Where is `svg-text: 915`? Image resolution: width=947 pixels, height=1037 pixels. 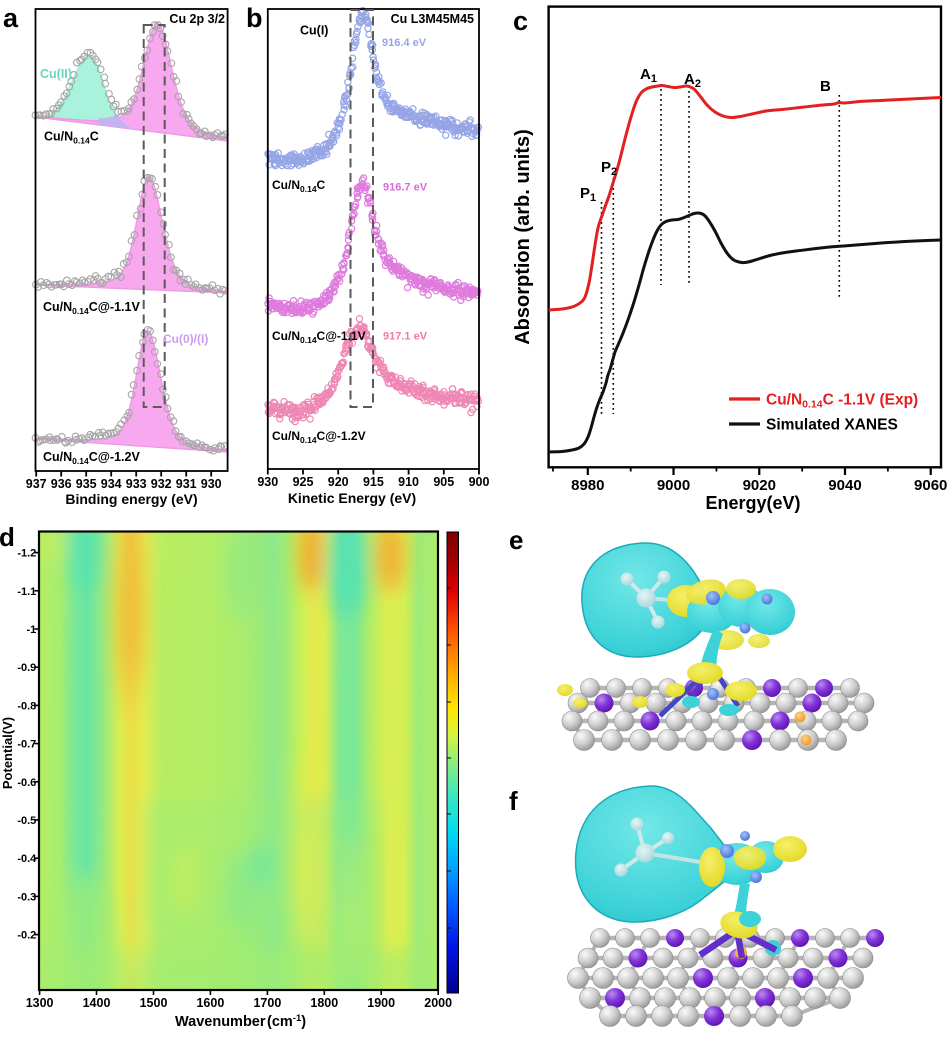 svg-text: 915 is located at coordinates (373, 482).